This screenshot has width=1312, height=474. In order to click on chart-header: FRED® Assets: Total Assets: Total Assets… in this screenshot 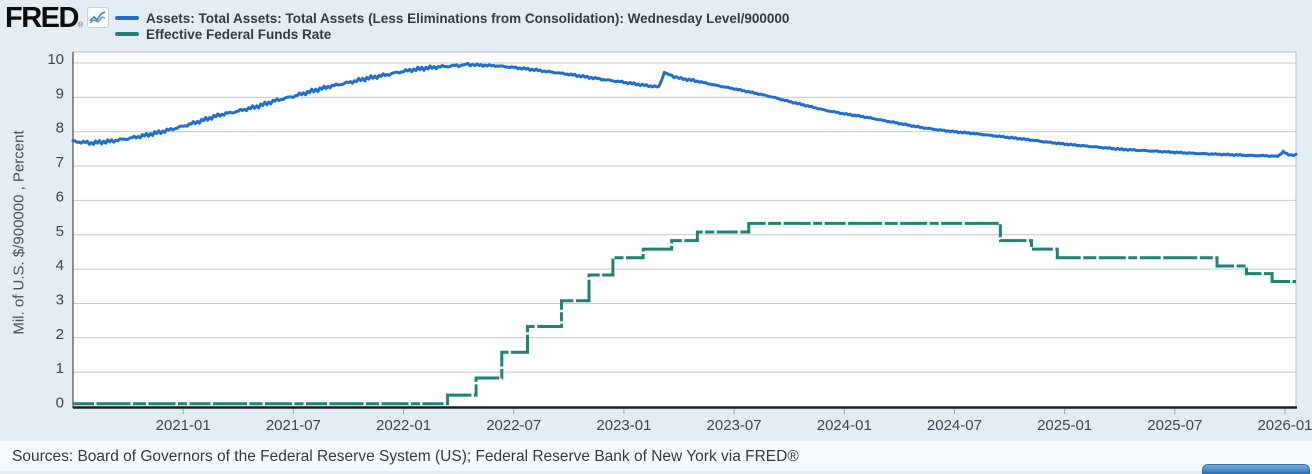, I will do `click(656, 23)`.